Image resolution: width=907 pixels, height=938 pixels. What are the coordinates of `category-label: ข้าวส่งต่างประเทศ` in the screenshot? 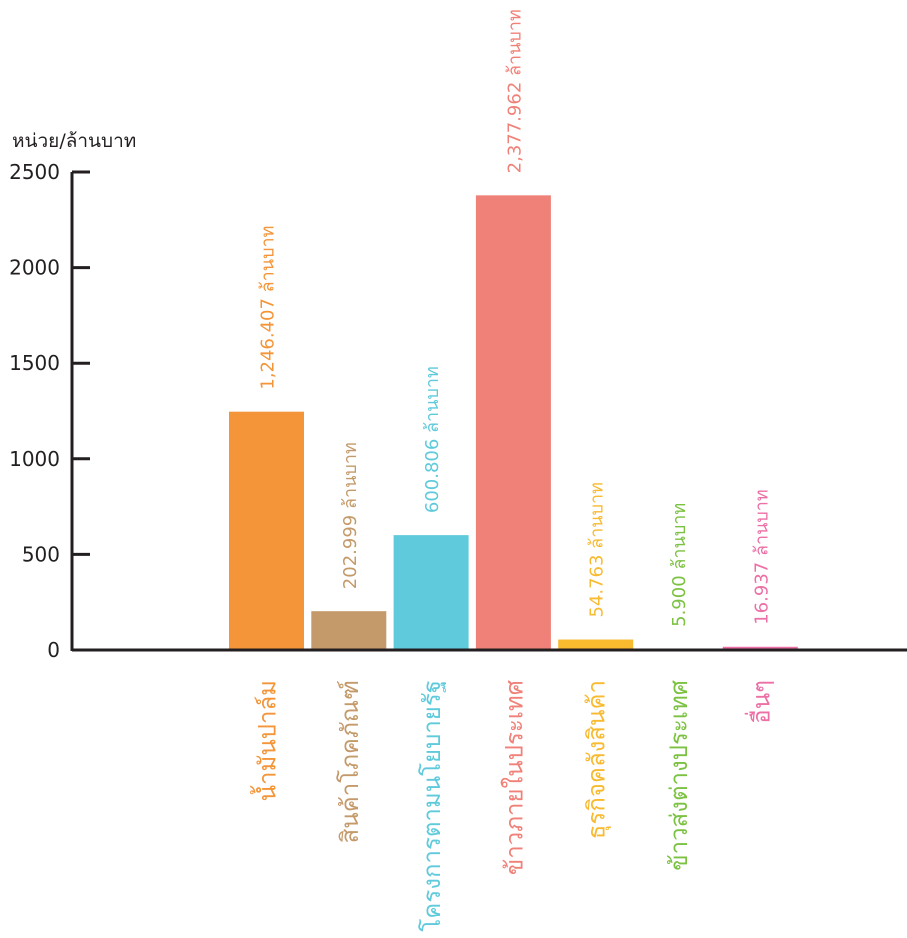 It's located at (679, 775).